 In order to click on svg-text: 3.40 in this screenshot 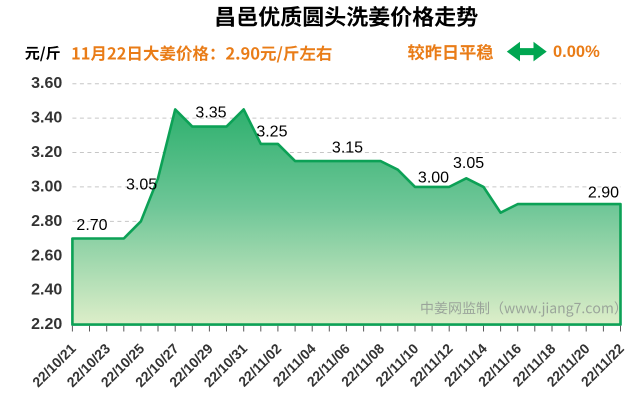, I will do `click(46, 118)`.